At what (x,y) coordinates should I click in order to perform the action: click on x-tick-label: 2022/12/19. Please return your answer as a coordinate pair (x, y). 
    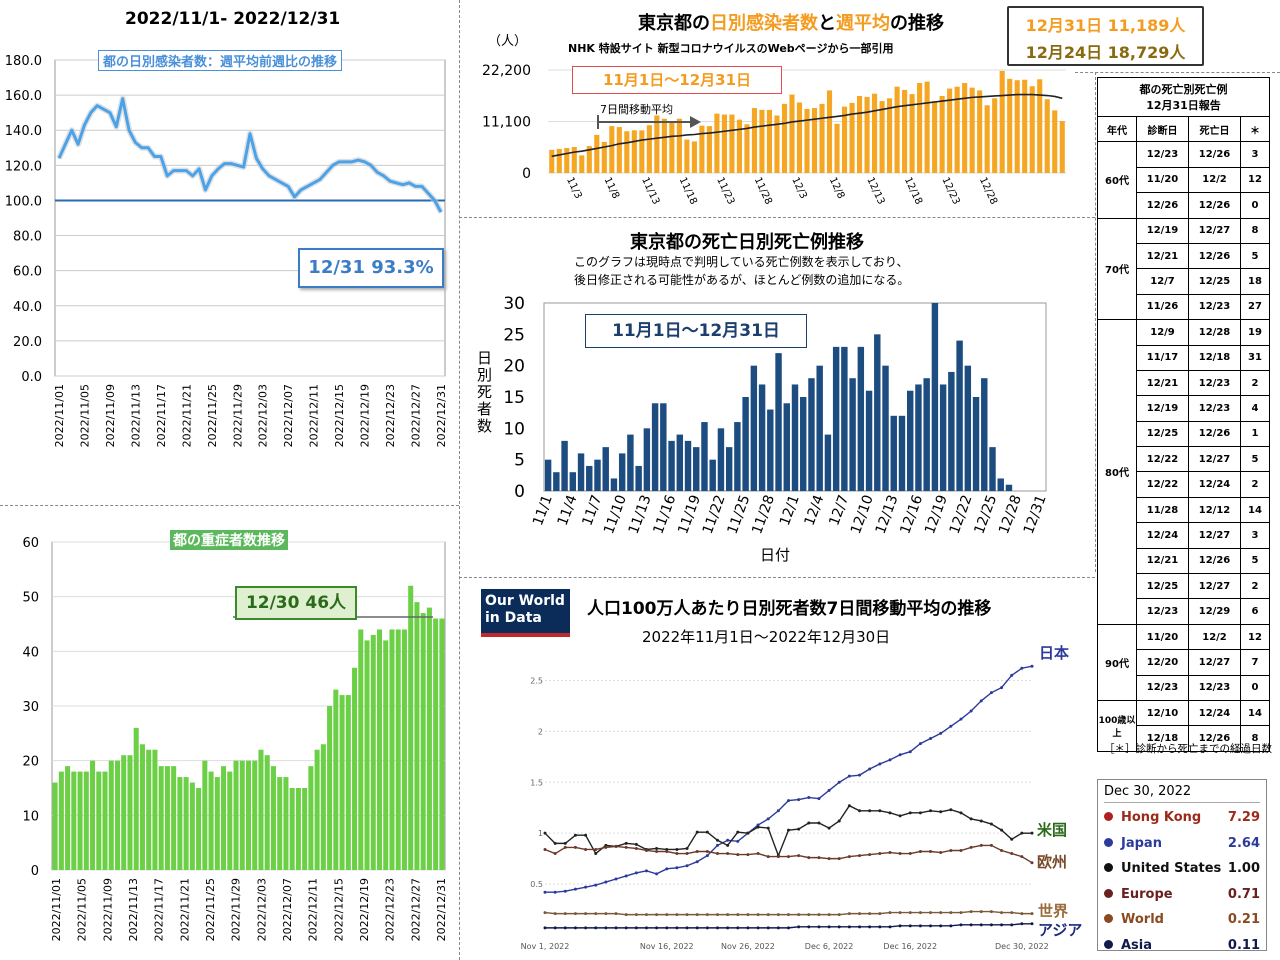
    Looking at the image, I should click on (365, 415).